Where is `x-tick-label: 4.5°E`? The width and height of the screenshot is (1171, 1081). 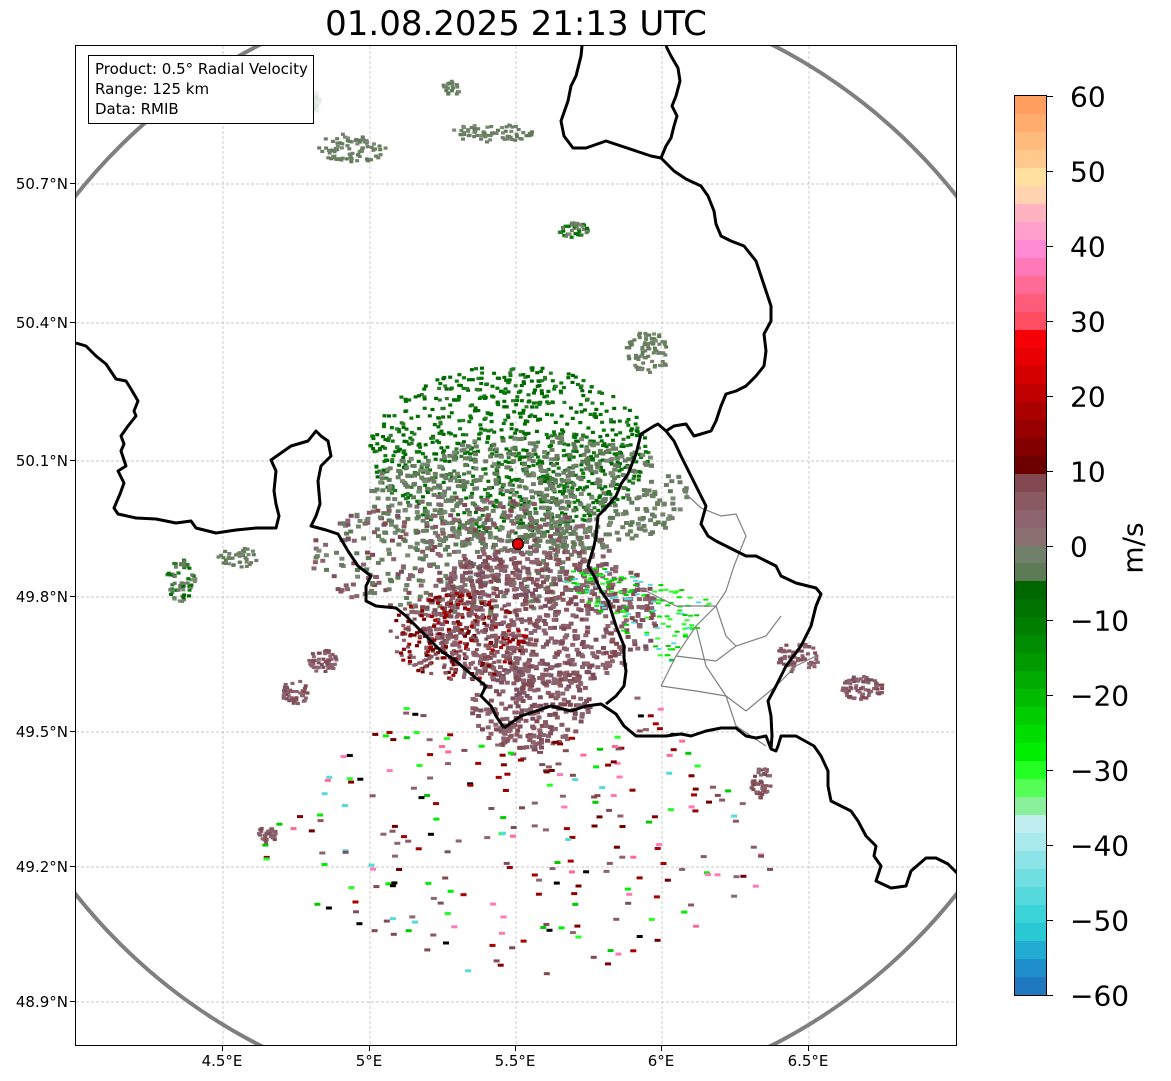 x-tick-label: 4.5°E is located at coordinates (222, 1061).